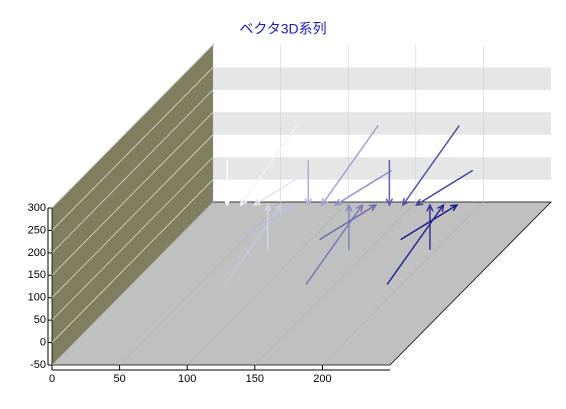 This screenshot has height=409, width=566. Describe the element at coordinates (37, 275) in the screenshot. I see `y-tick-label: 150` at that location.